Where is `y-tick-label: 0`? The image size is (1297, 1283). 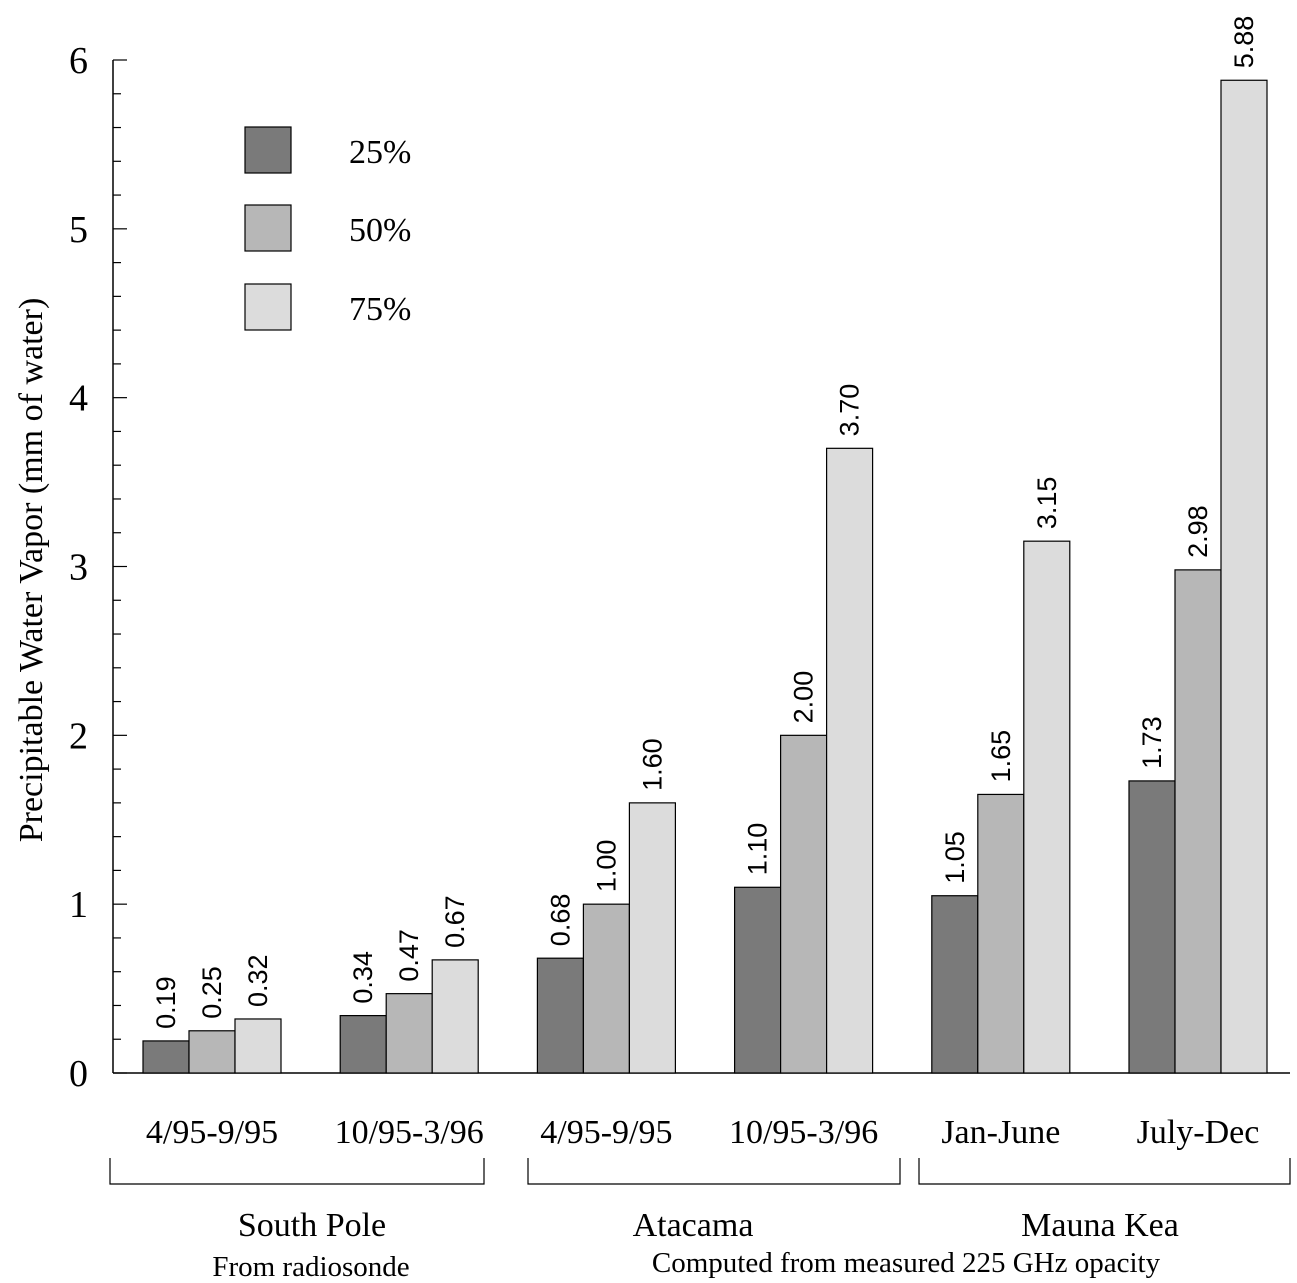
y-tick-label: 0 is located at coordinates (78, 1074).